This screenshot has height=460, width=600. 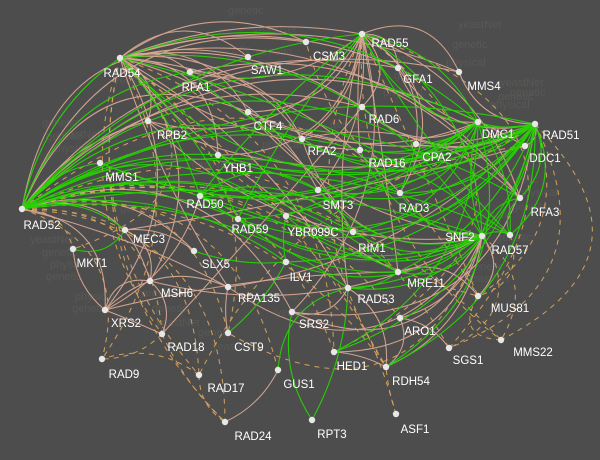 I want to click on node-label-mkt1: MKT1, so click(x=92, y=264).